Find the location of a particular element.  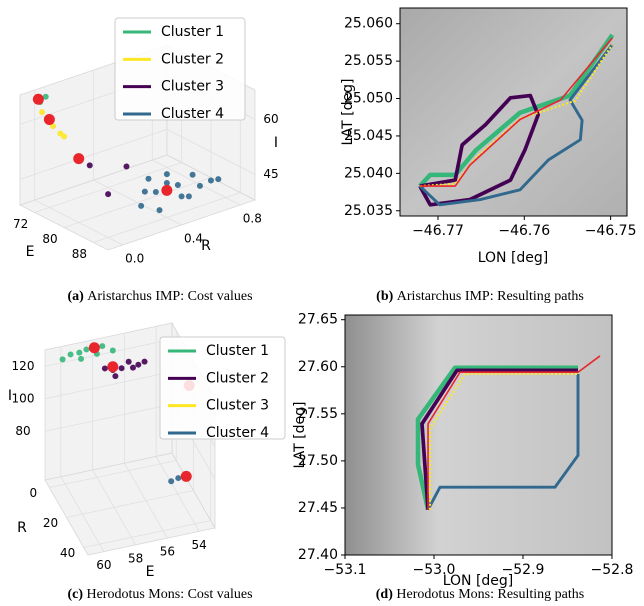

y-tick-label: 27.45 is located at coordinates (318, 508).